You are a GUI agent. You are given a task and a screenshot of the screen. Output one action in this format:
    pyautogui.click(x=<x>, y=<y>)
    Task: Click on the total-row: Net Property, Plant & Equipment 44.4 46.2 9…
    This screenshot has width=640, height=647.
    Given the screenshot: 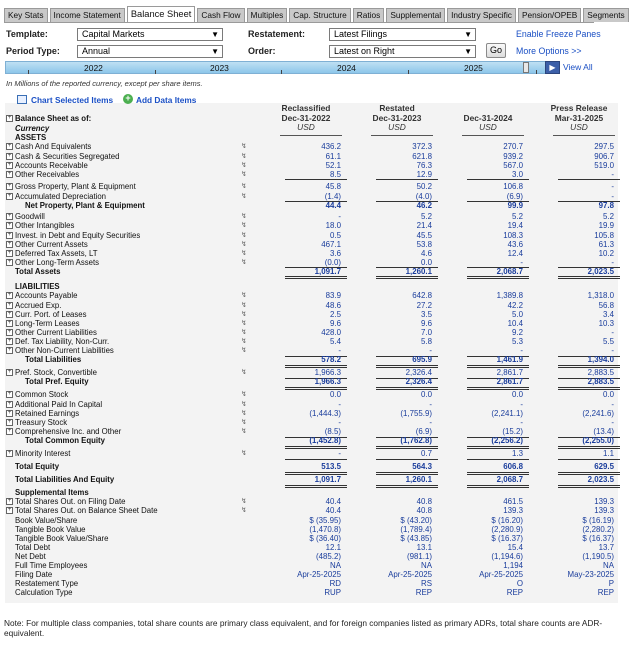 What is the action you would take?
    pyautogui.click(x=311, y=205)
    